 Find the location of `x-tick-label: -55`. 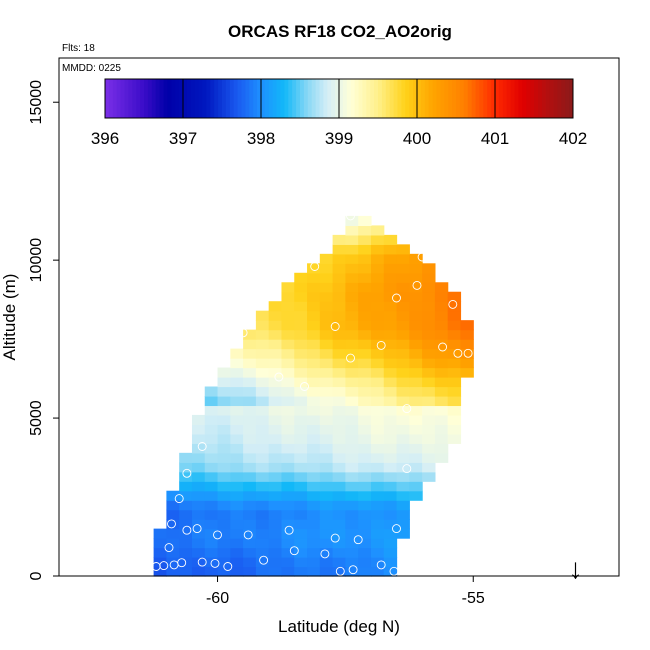

x-tick-label: -55 is located at coordinates (473, 598).